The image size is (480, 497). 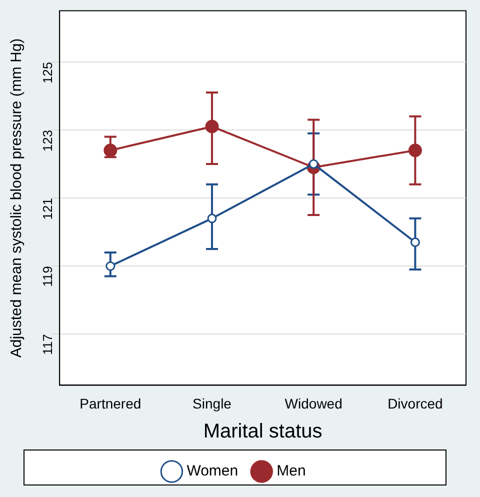 I want to click on y-tick-label: 125, so click(x=48, y=73).